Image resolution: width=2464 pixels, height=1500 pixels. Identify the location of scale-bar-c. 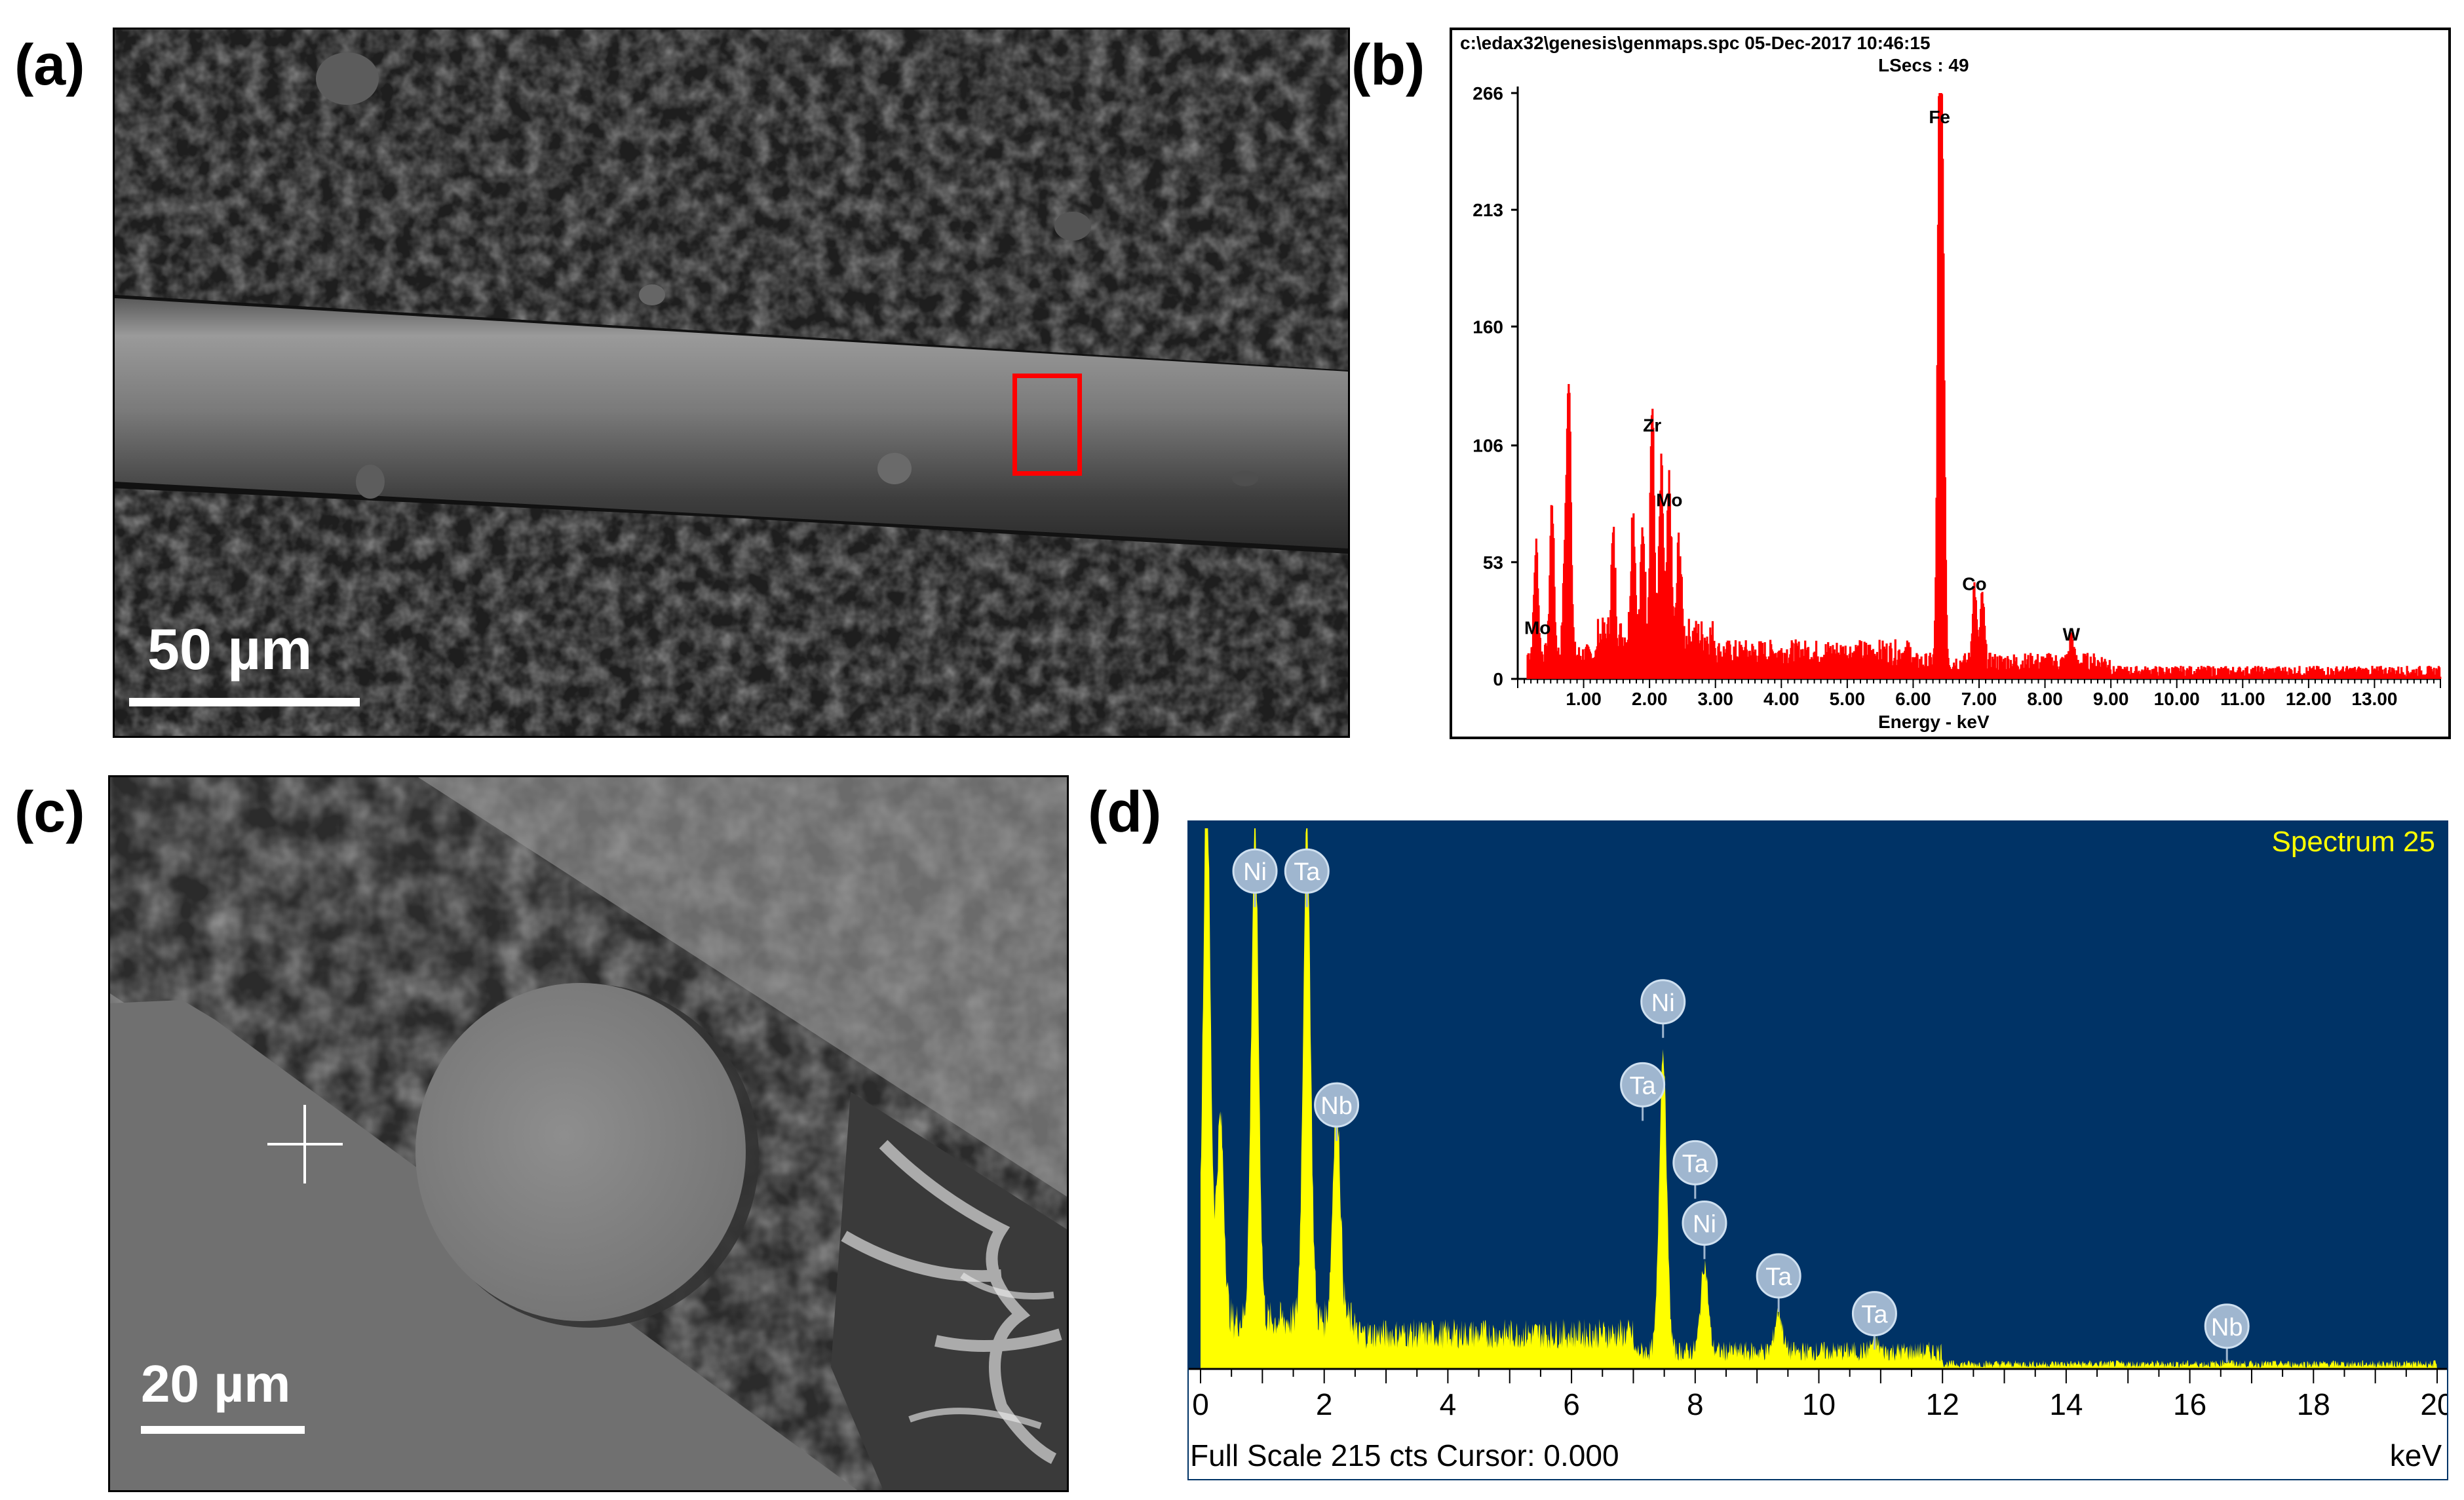
(223, 1430).